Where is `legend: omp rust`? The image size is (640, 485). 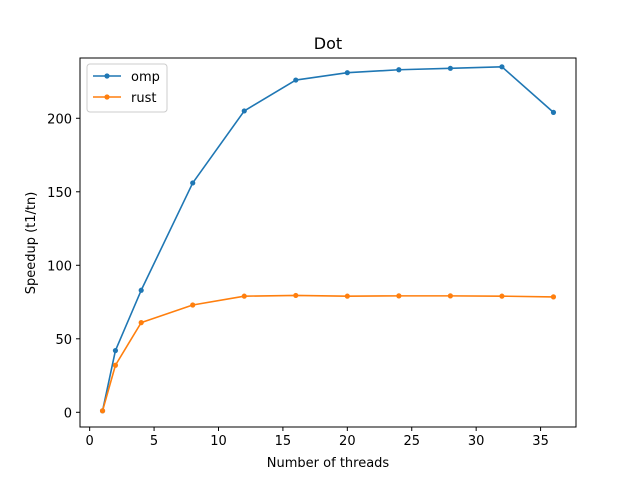
legend: omp rust is located at coordinates (127, 88).